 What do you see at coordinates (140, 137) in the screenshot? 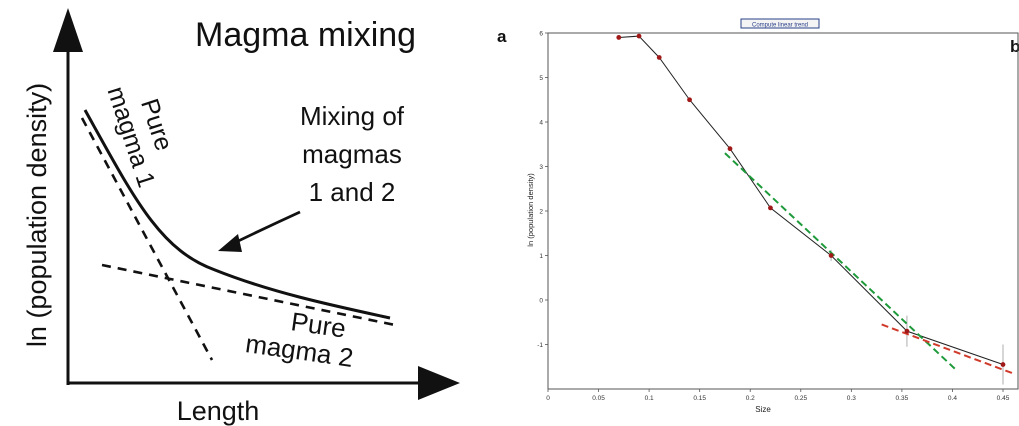
I see `pure-magma-1-label: Pure magma 1` at bounding box center [140, 137].